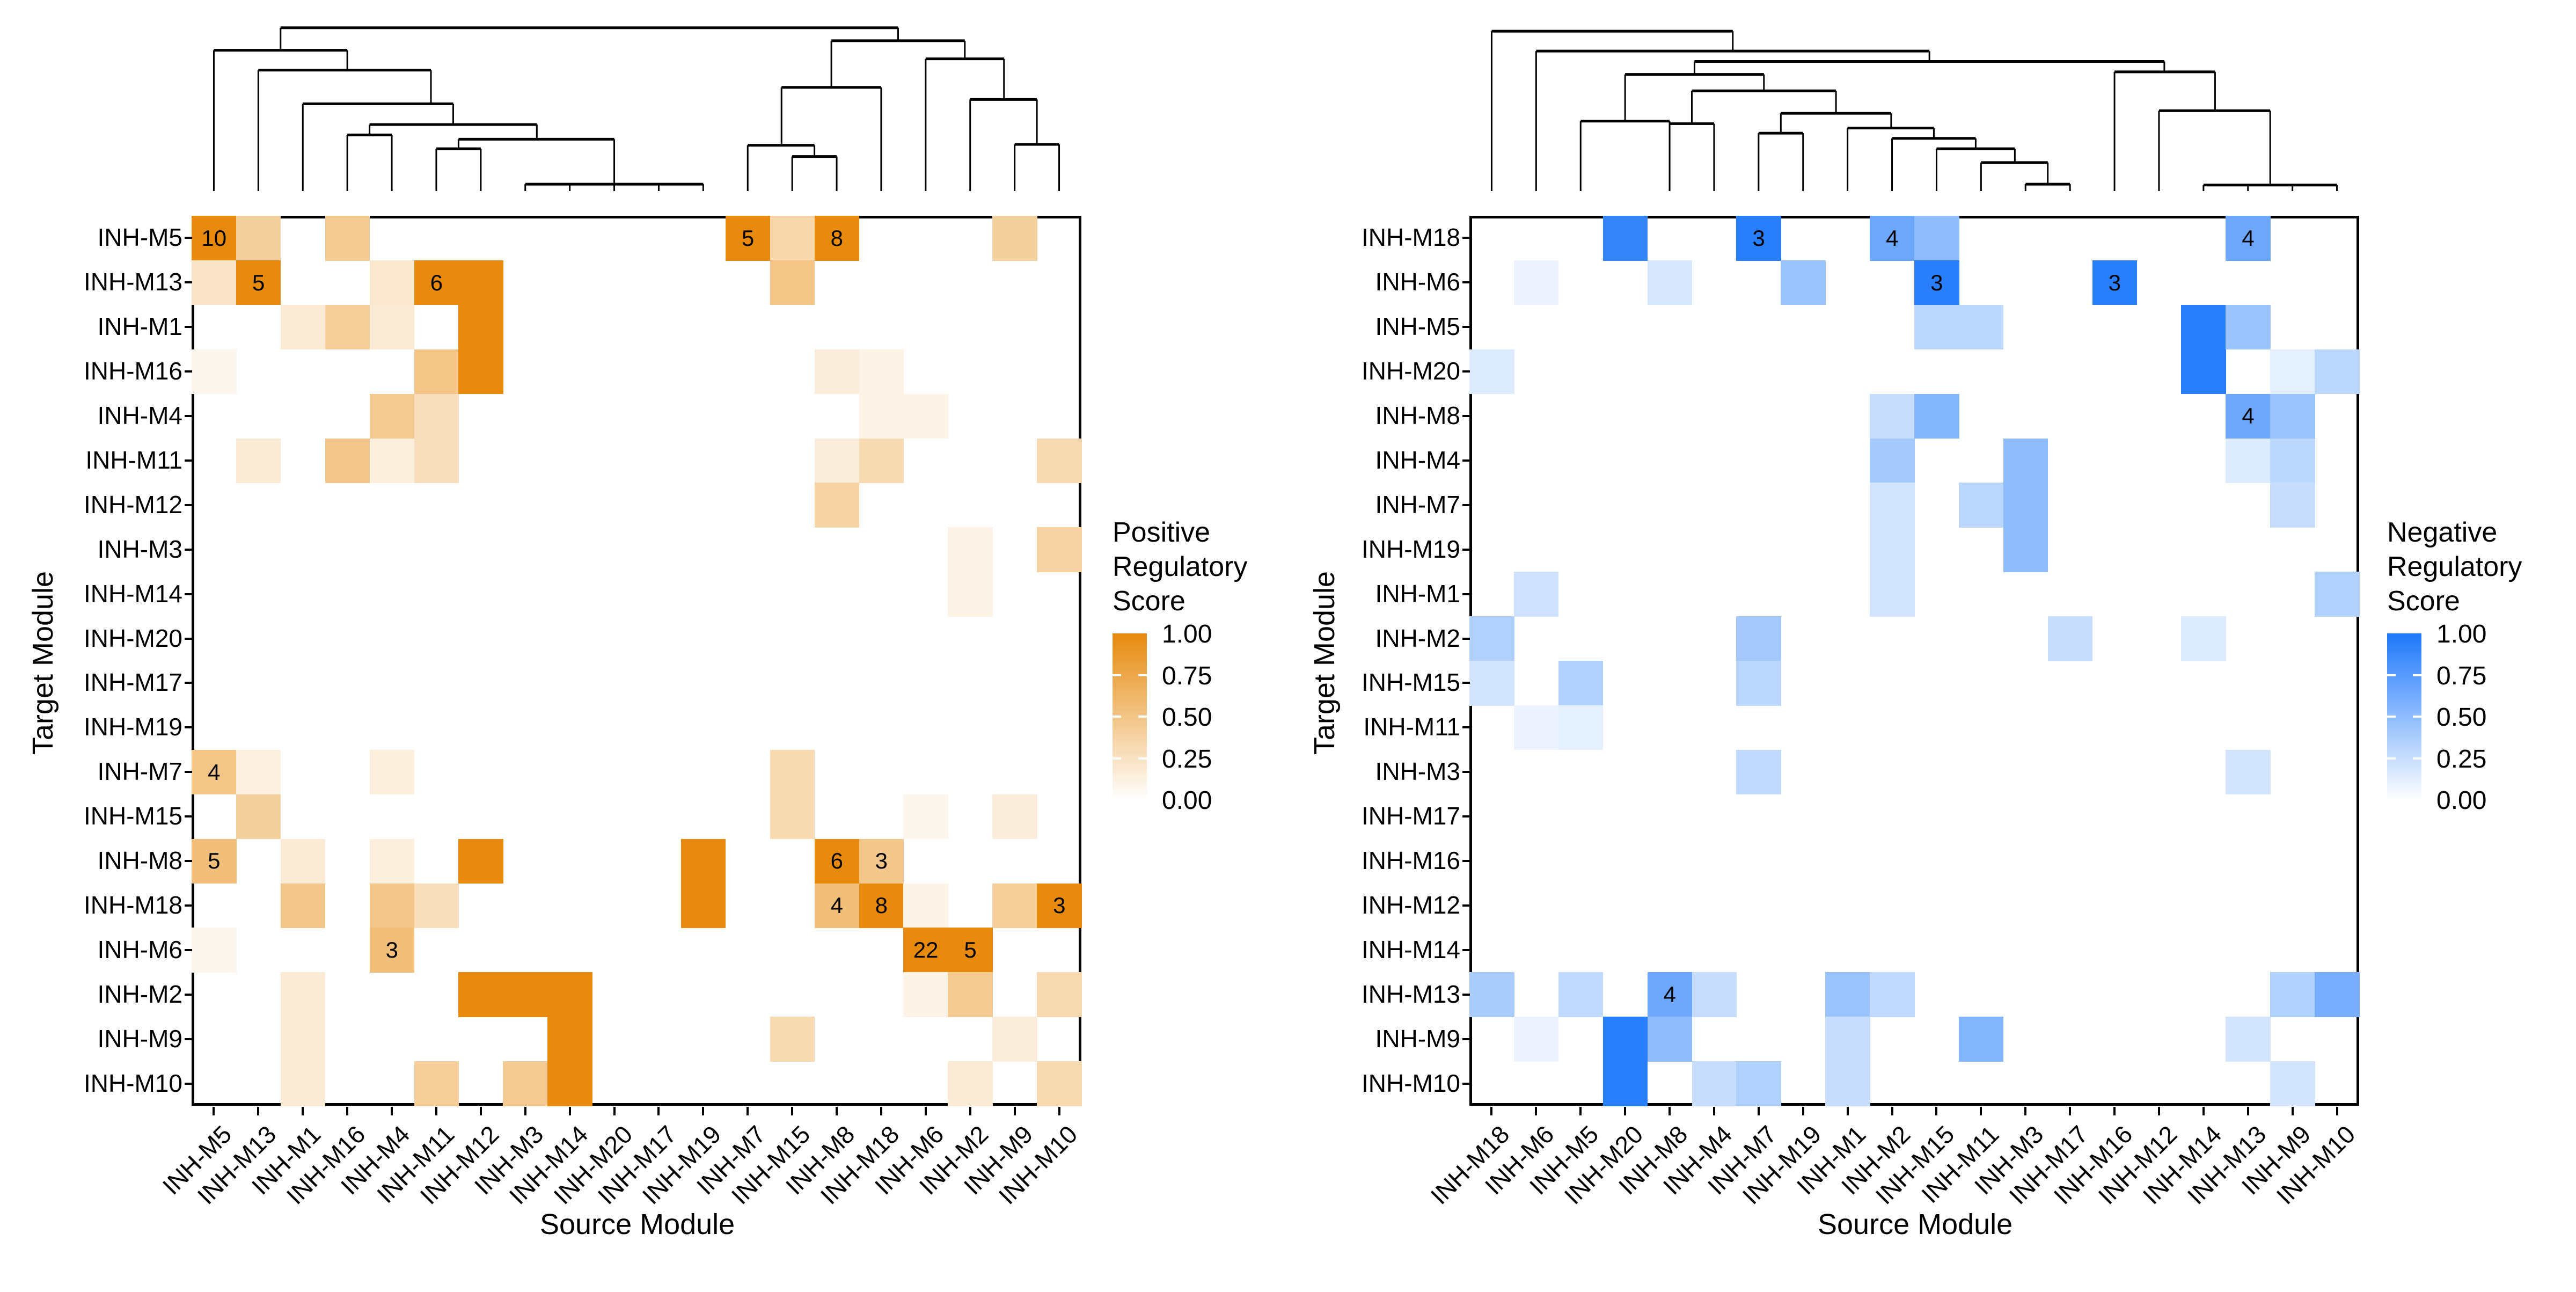 The height and width of the screenshot is (1292, 2576). What do you see at coordinates (1187, 675) in the screenshot?
I see `legend-tick-label: 0.75` at bounding box center [1187, 675].